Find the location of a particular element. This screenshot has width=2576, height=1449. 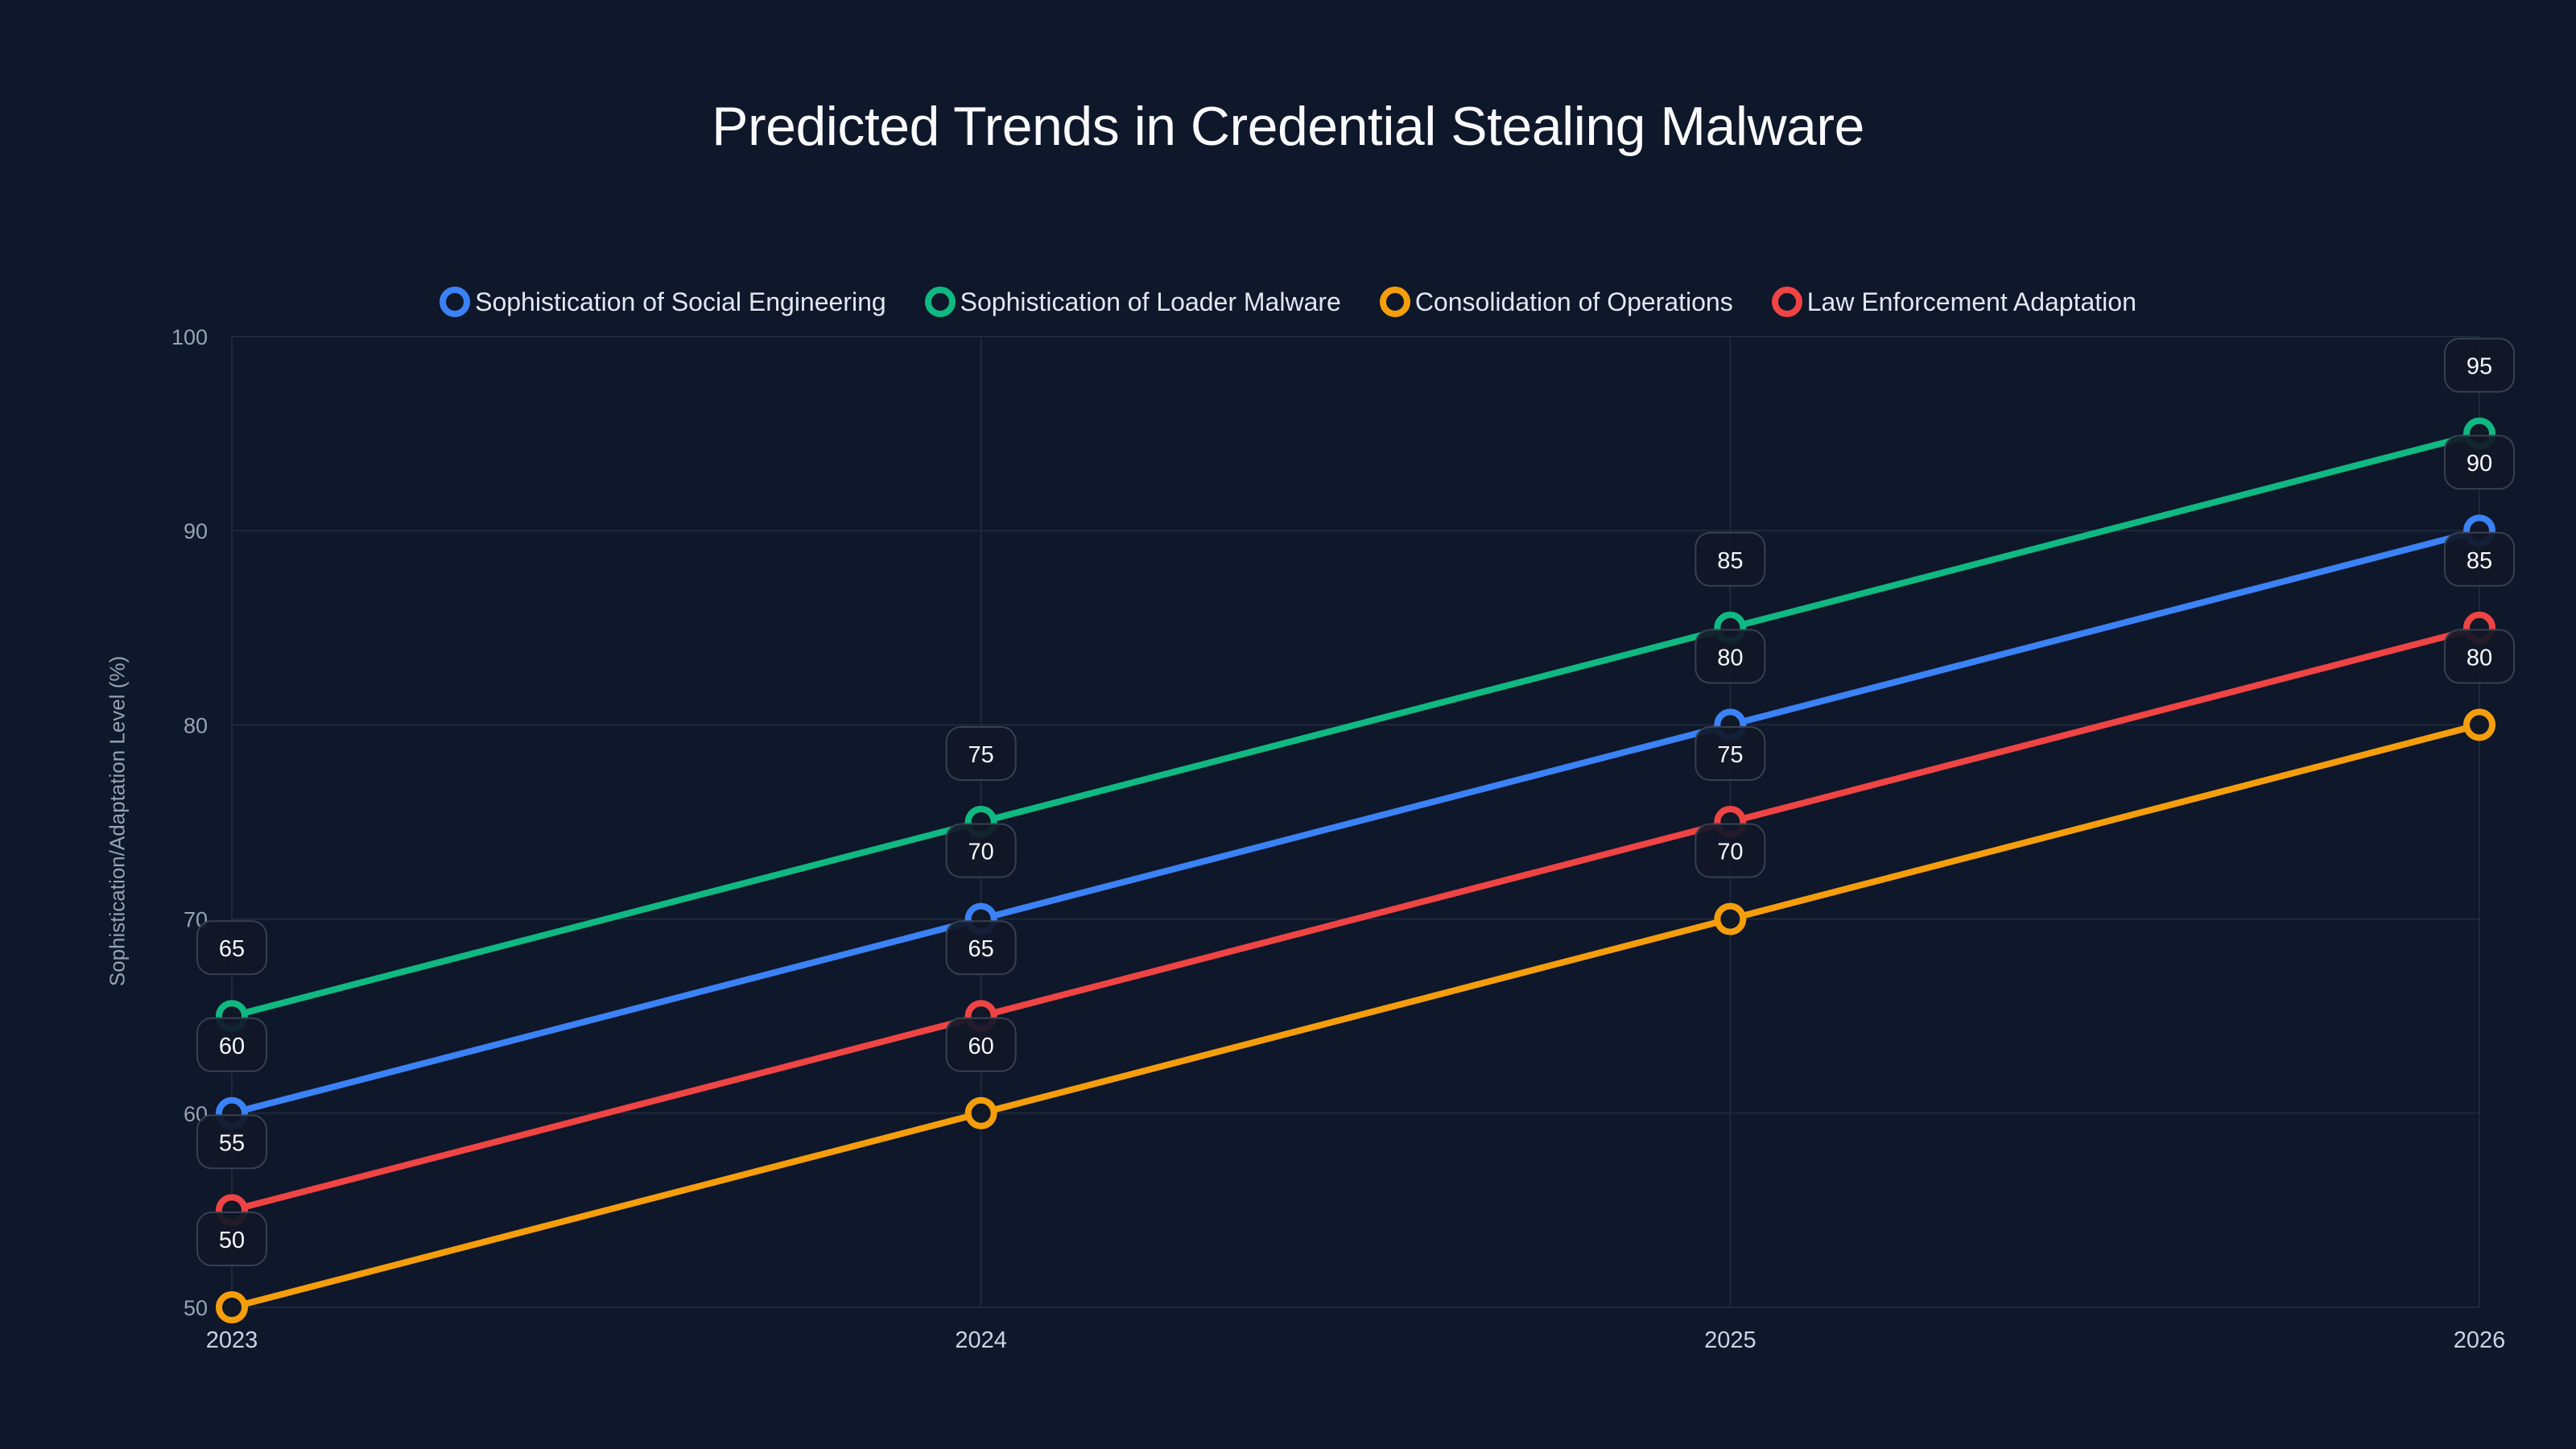

x-tick-label: 2023 is located at coordinates (232, 1340).